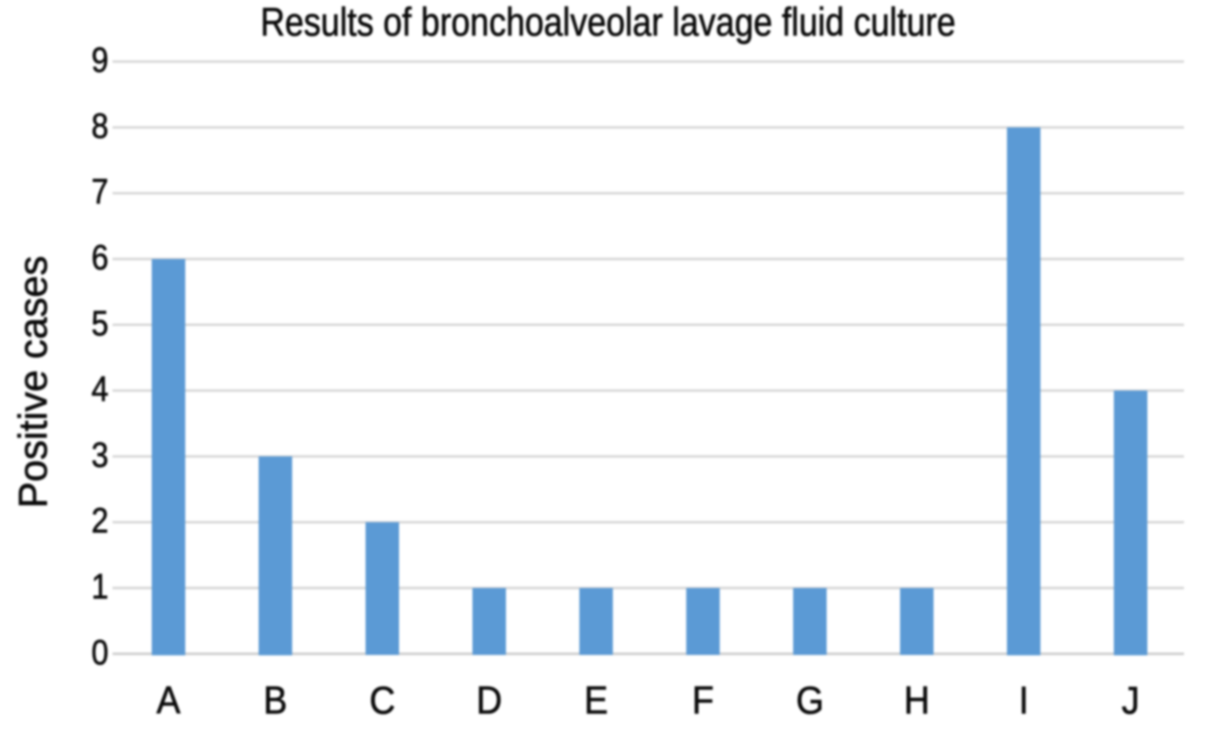 This screenshot has height=731, width=1205. What do you see at coordinates (596, 700) in the screenshot?
I see `svg-text: E` at bounding box center [596, 700].